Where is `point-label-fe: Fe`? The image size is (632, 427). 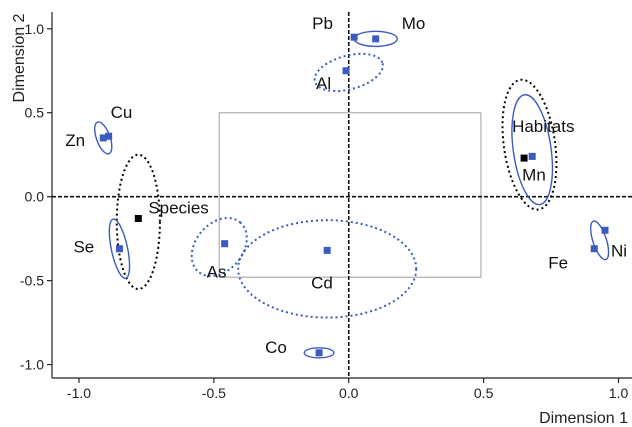
point-label-fe: Fe is located at coordinates (558, 263).